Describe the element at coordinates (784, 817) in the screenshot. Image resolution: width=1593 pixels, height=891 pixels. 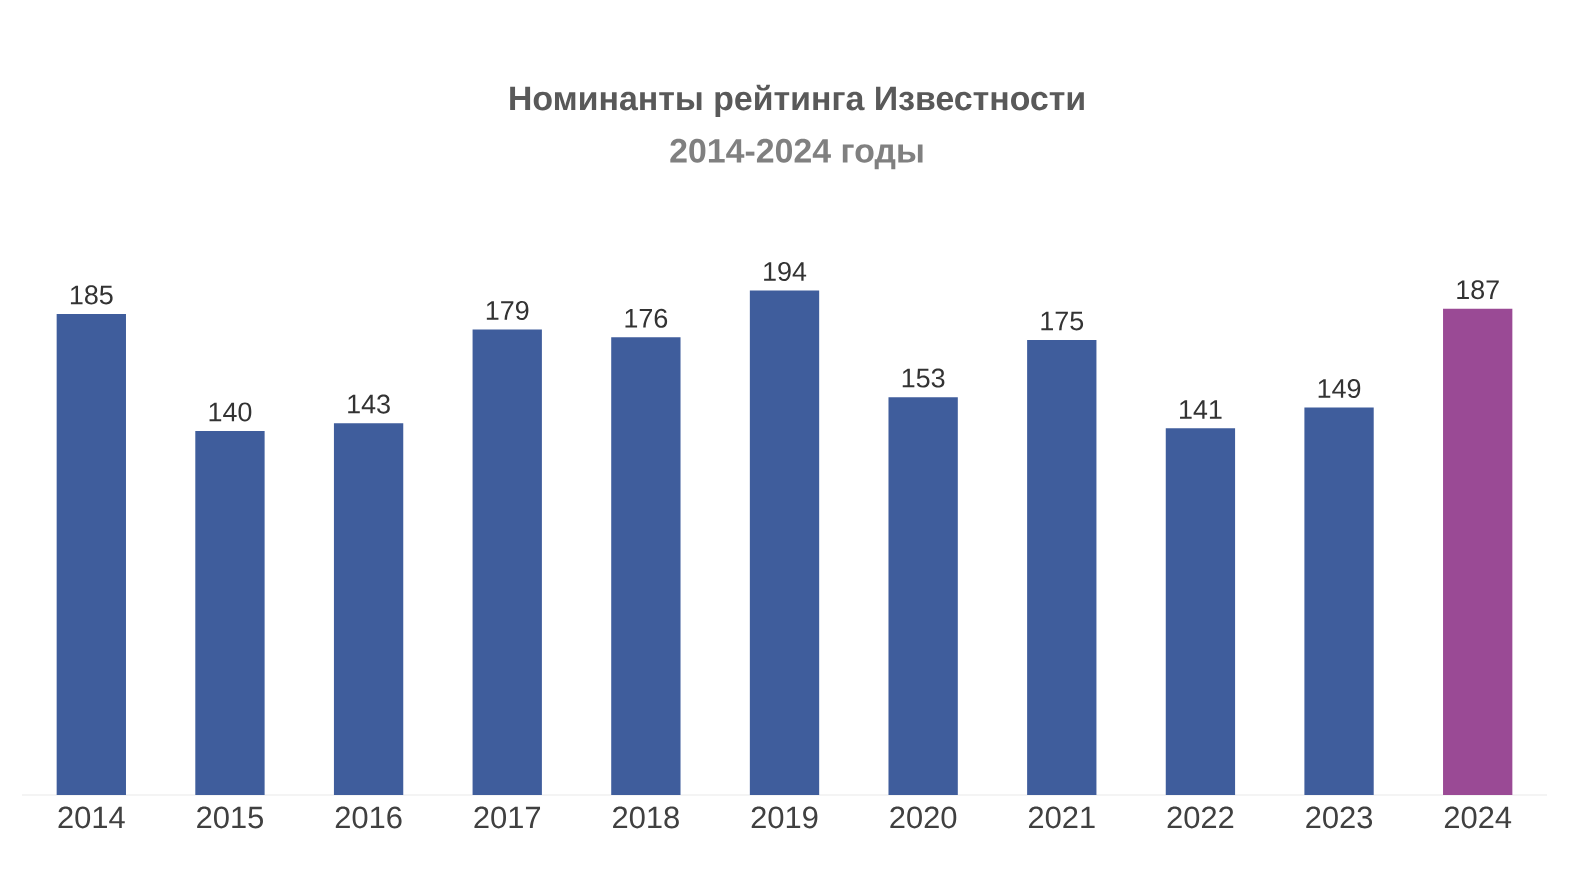
I see `x-tick-label: 2019` at that location.